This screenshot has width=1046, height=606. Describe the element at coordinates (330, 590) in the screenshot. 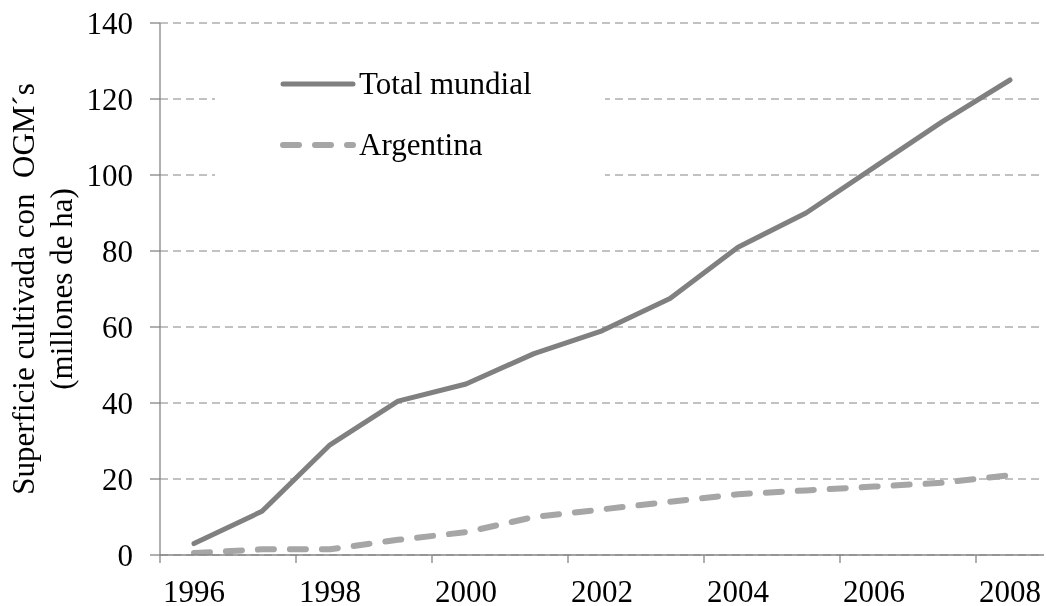

I see `x-tick-label: 1998` at that location.